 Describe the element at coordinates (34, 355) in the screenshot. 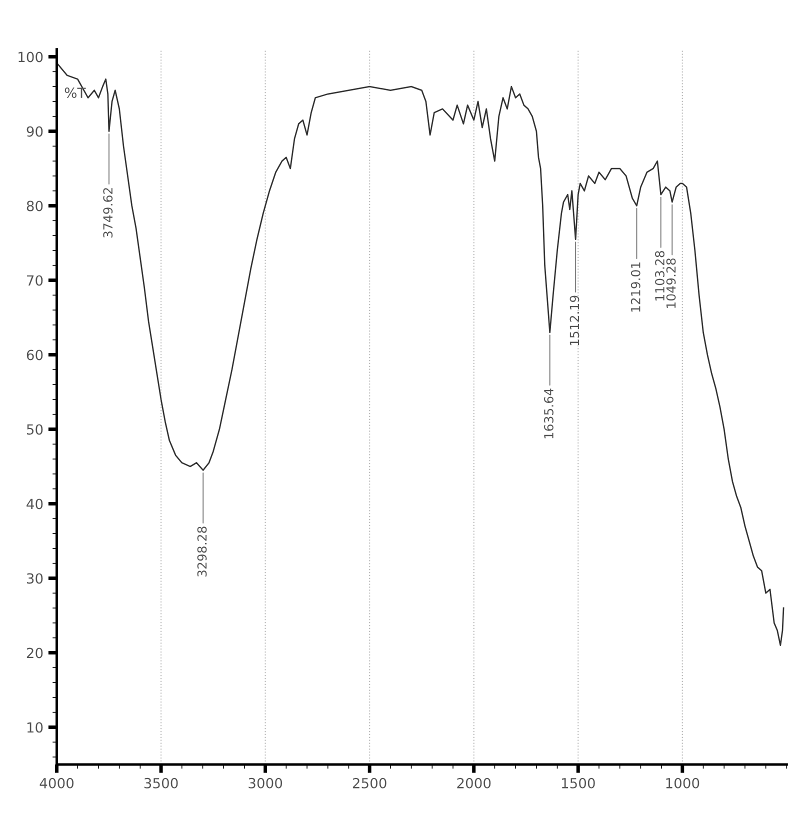

I see `y-tick-label: 60` at that location.